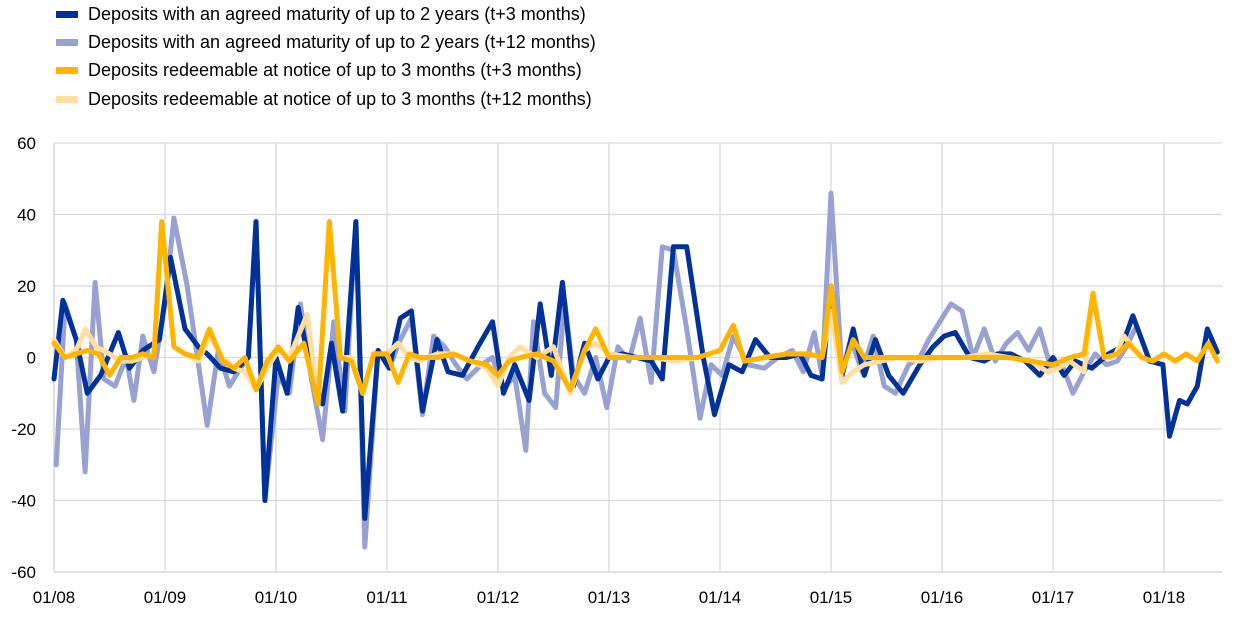 Image resolution: width=1240 pixels, height=618 pixels. I want to click on y-tick-label: 0, so click(31, 358).